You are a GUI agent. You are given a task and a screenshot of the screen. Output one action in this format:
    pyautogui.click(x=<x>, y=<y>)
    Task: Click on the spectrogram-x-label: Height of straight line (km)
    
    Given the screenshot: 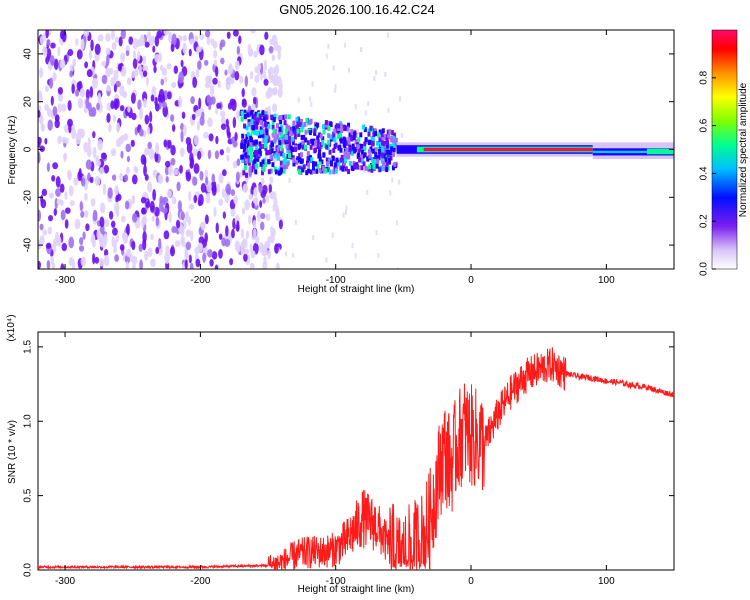 What is the action you would take?
    pyautogui.click(x=356, y=289)
    